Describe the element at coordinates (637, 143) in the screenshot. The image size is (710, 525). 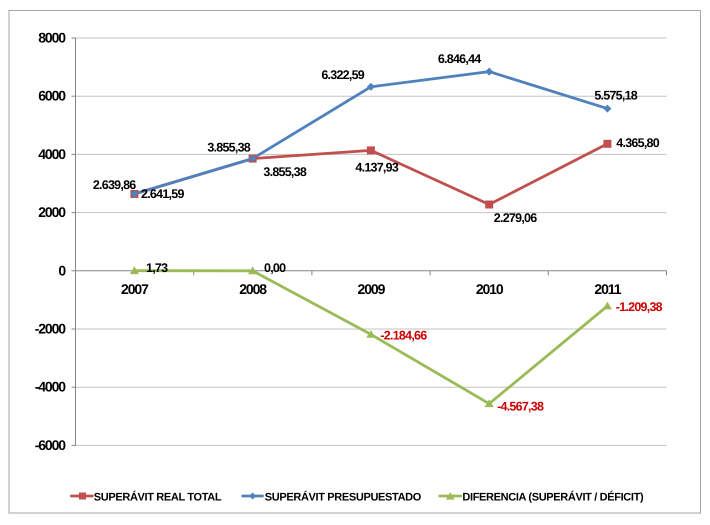
I see `svg-text: 4.365,80` at that location.